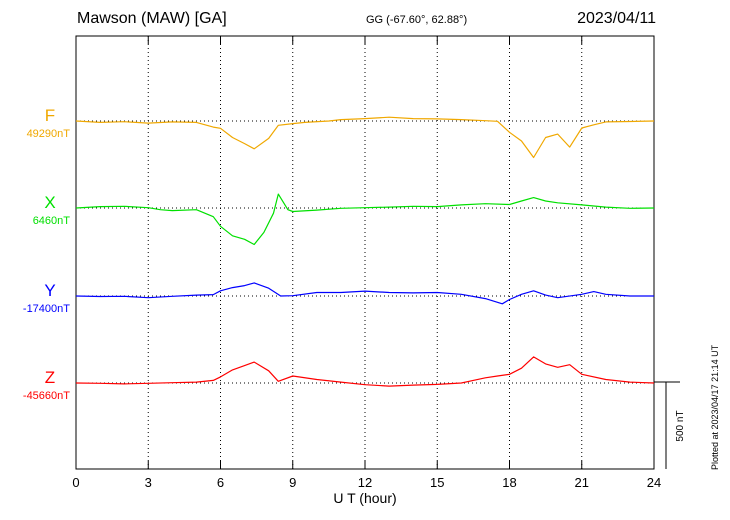  What do you see at coordinates (365, 219) in the screenshot?
I see `trace-X` at bounding box center [365, 219].